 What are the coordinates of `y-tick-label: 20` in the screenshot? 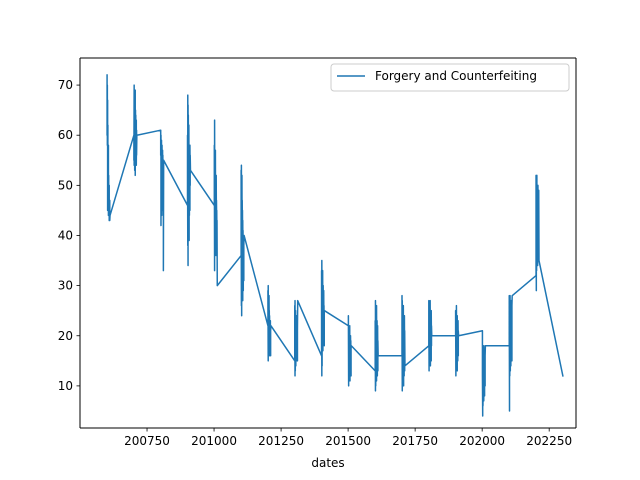 It's located at (65, 336).